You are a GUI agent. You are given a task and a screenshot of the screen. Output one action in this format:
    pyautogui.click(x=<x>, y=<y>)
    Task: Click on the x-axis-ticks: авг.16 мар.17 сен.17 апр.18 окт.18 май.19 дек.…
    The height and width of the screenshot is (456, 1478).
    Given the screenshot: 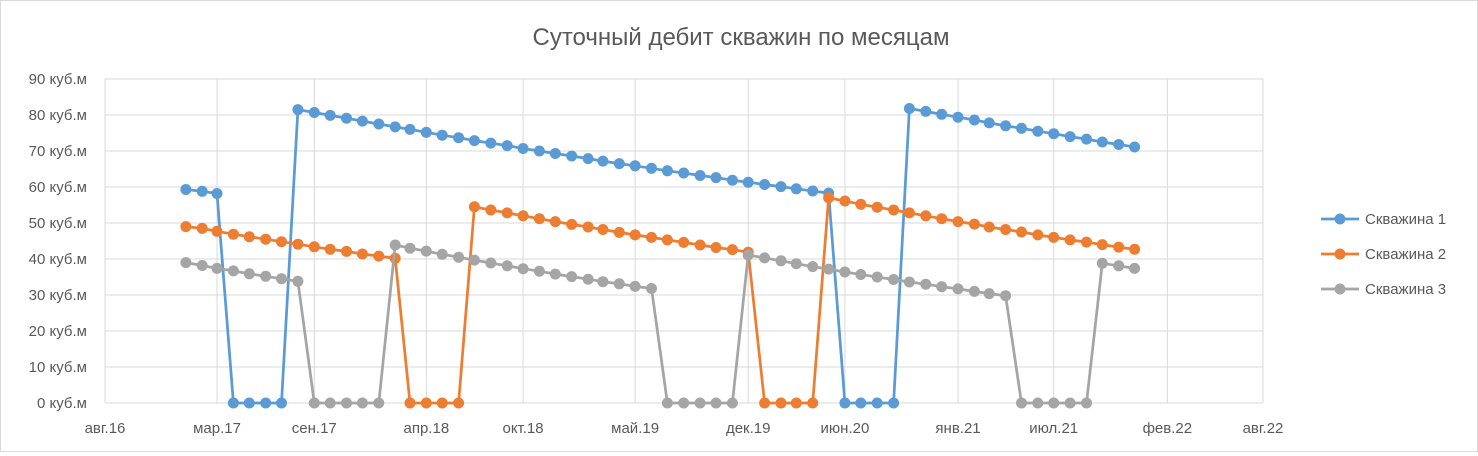 What is the action you would take?
    pyautogui.click(x=684, y=428)
    